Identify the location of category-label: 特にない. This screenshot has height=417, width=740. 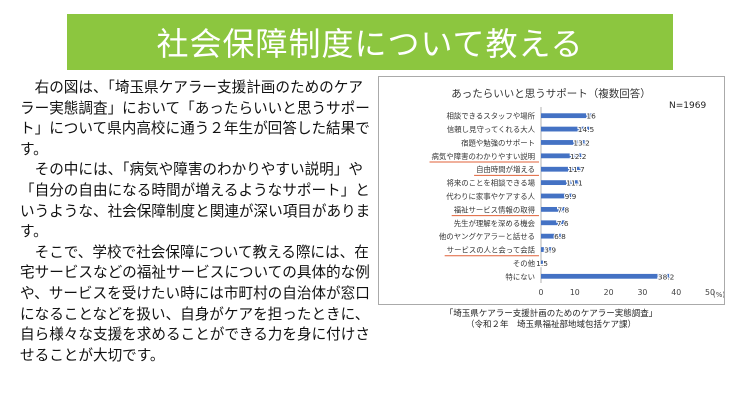
(520, 276).